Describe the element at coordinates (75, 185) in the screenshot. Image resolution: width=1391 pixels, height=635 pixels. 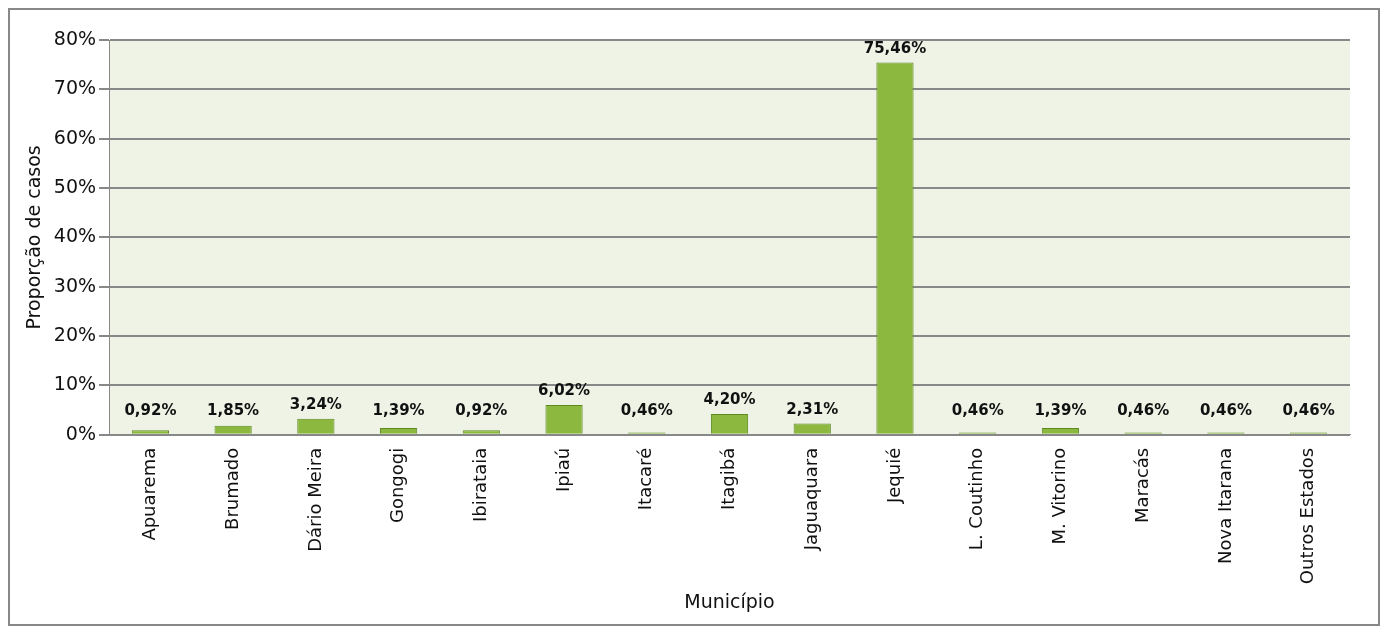
I see `y-tick-label: 50%` at that location.